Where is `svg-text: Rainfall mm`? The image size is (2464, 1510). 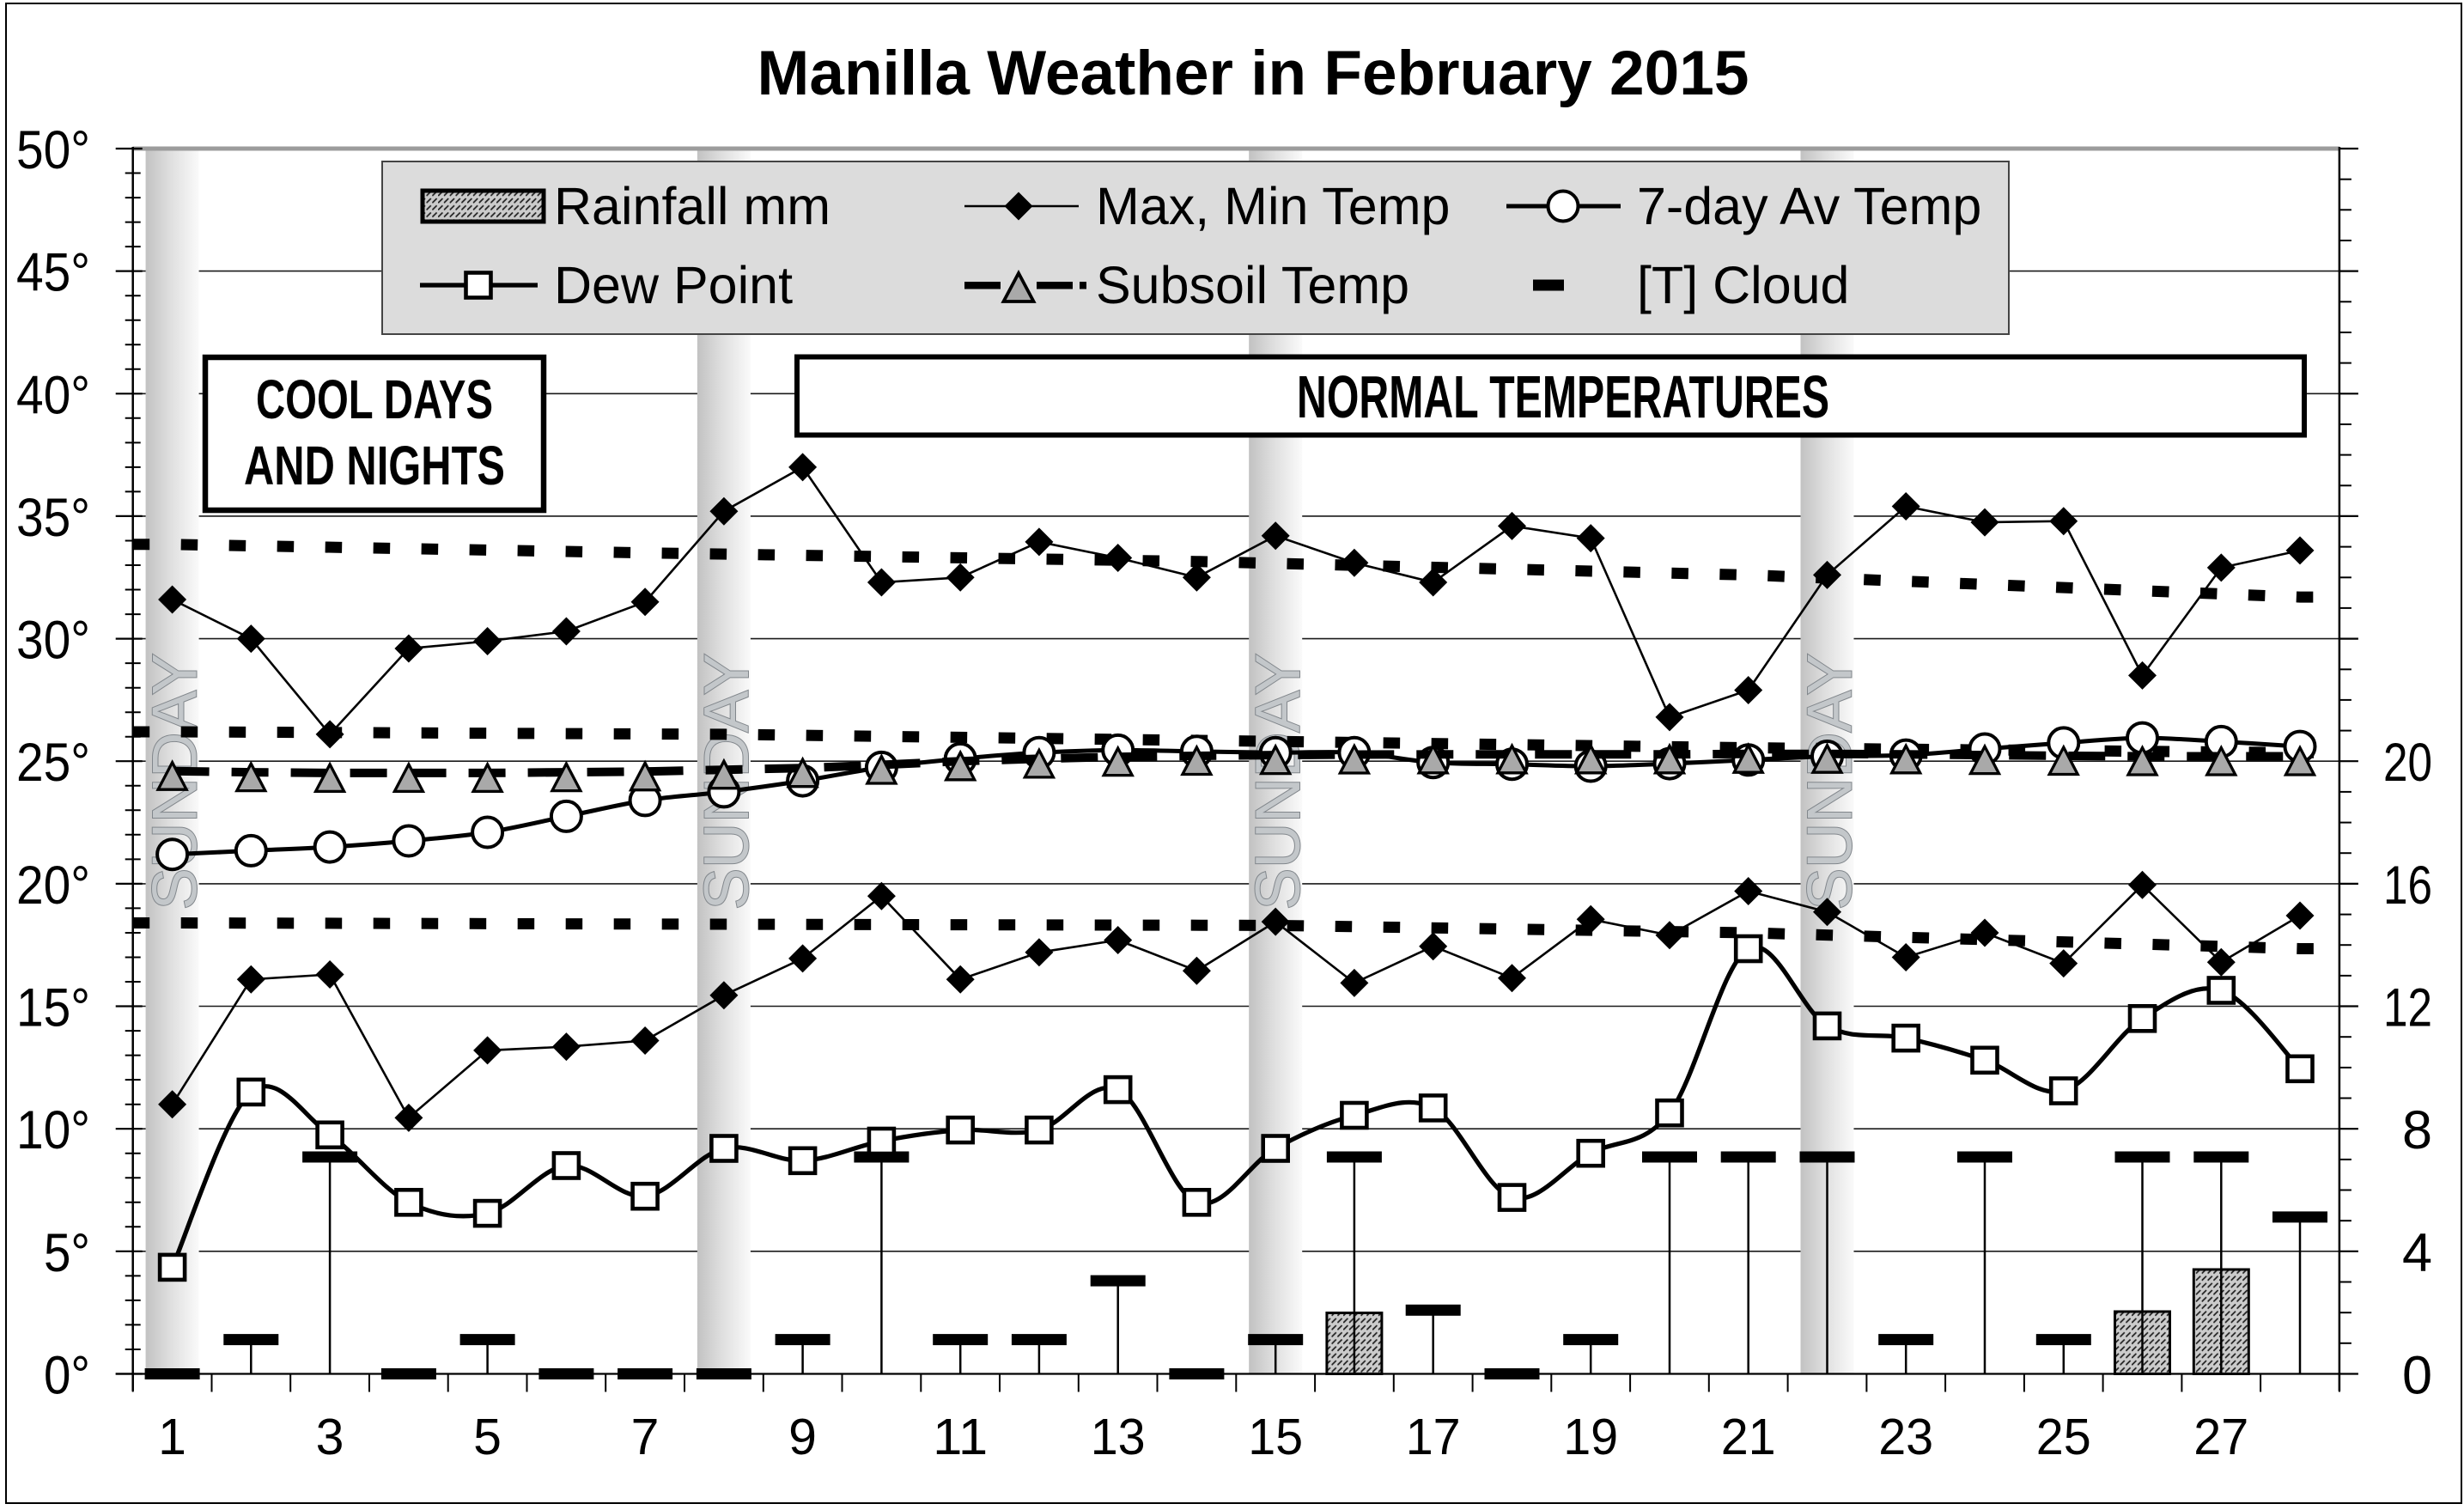
svg-text: Rainfall mm is located at coordinates (692, 206).